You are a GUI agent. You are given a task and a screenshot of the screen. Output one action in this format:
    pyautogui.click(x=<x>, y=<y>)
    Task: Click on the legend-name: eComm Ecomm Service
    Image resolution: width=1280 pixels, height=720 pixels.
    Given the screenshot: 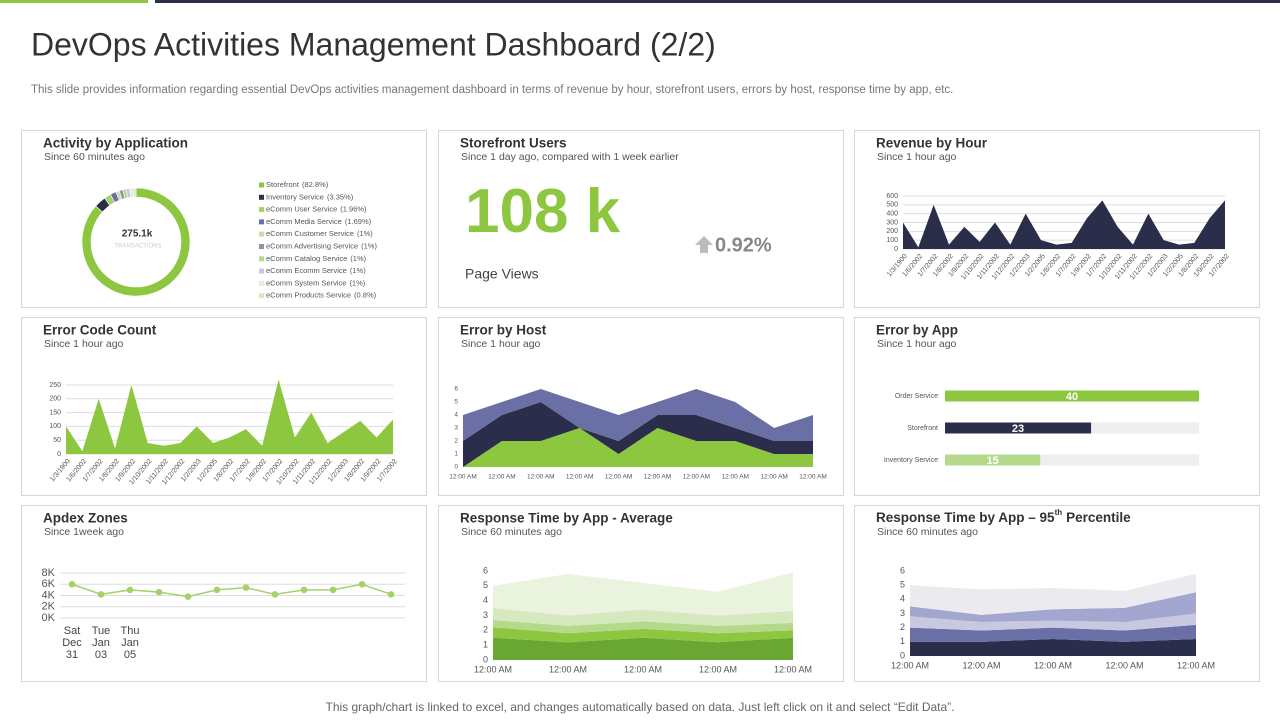 What is the action you would take?
    pyautogui.click(x=306, y=270)
    